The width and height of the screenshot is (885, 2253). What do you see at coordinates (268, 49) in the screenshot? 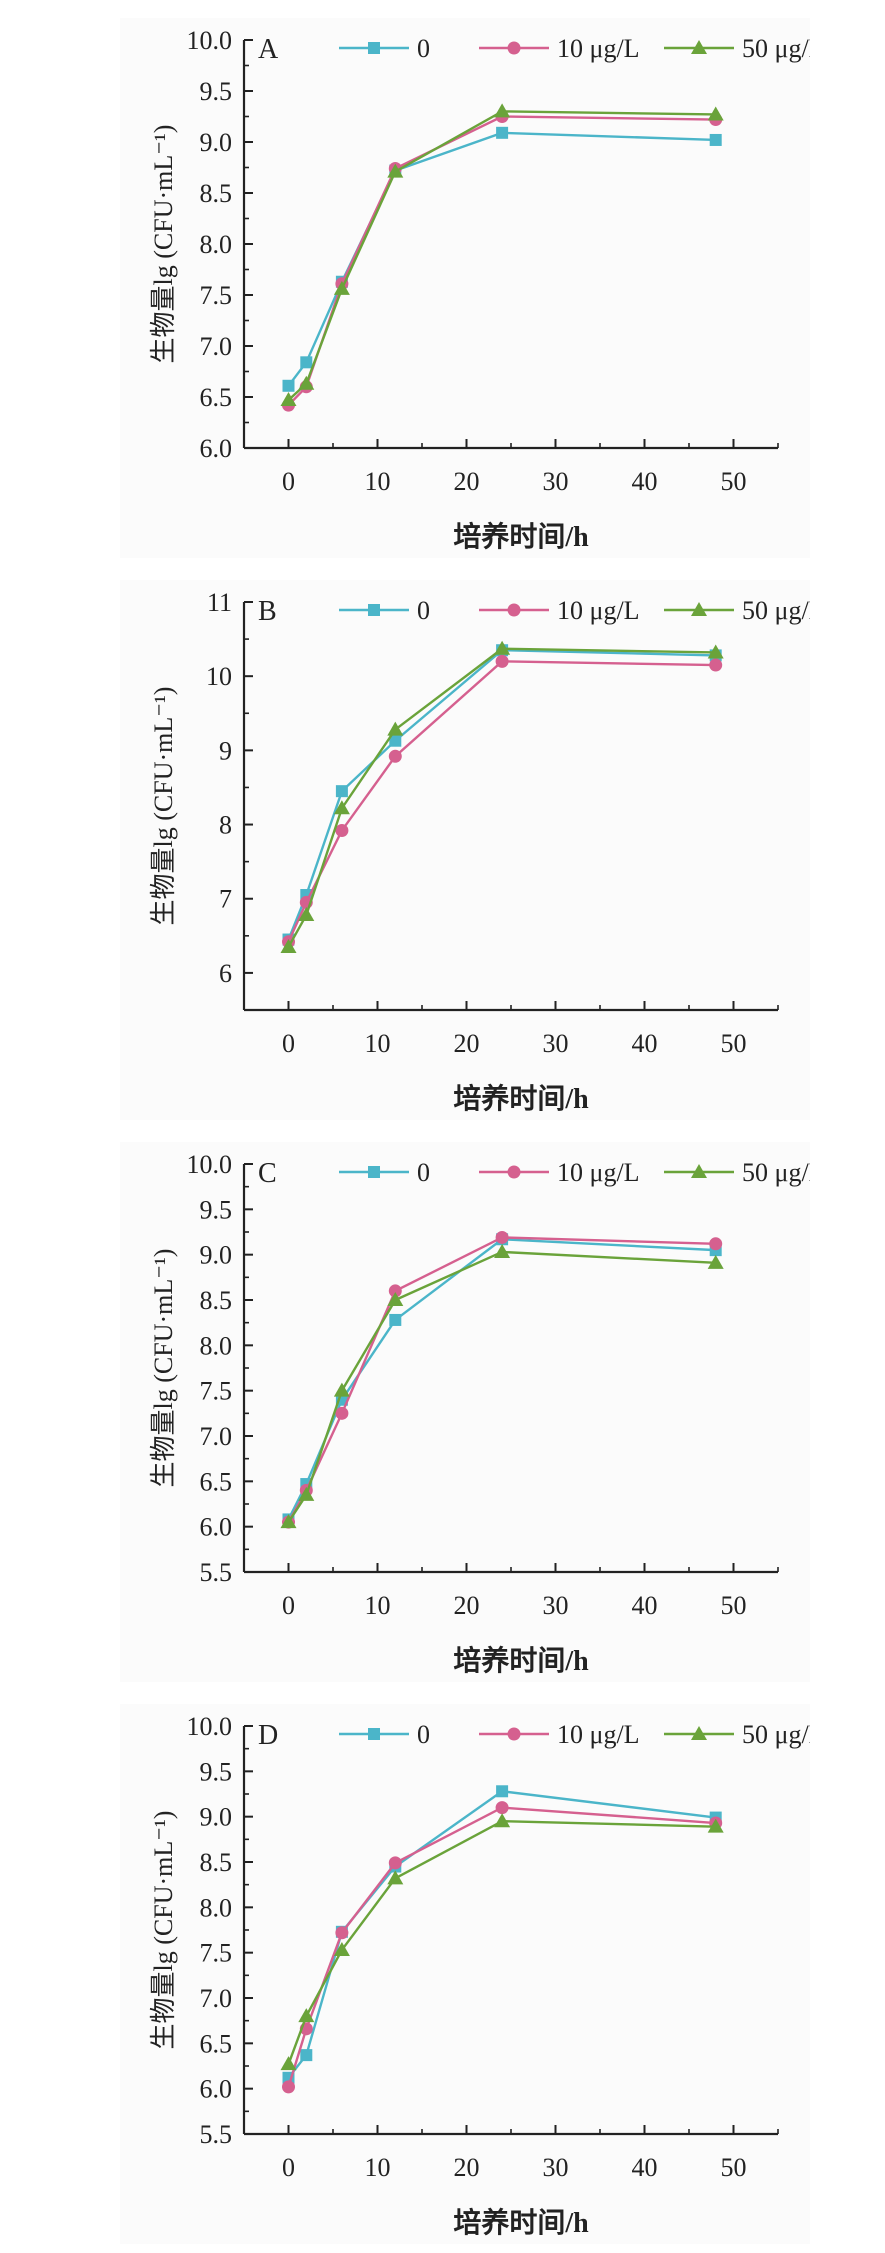
I see `panel-letter: A` at bounding box center [268, 49].